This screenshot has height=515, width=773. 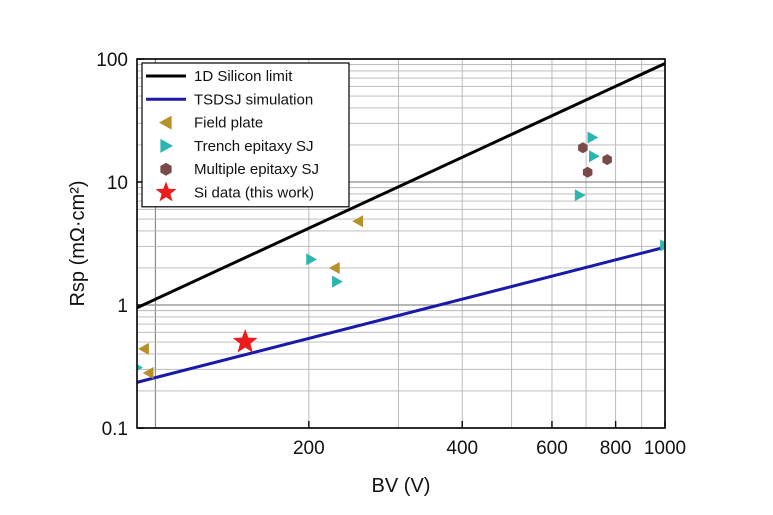 I want to click on legend-swatch-trench-epitaxy-sj, so click(x=166, y=145).